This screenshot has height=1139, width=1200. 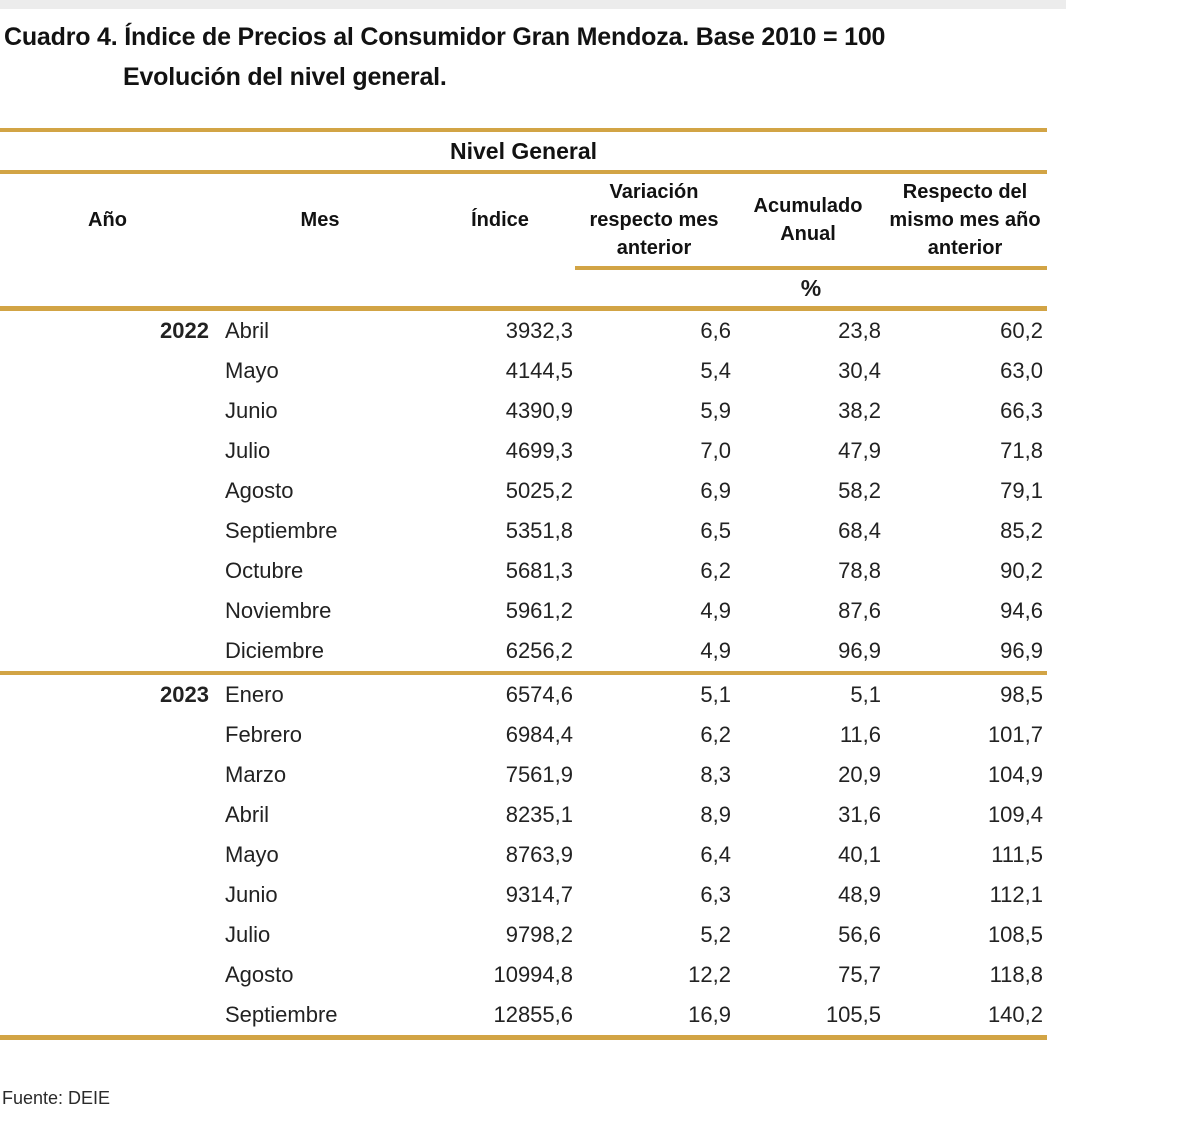 What do you see at coordinates (1016, 974) in the screenshot?
I see `cell-respecto: 118,8` at bounding box center [1016, 974].